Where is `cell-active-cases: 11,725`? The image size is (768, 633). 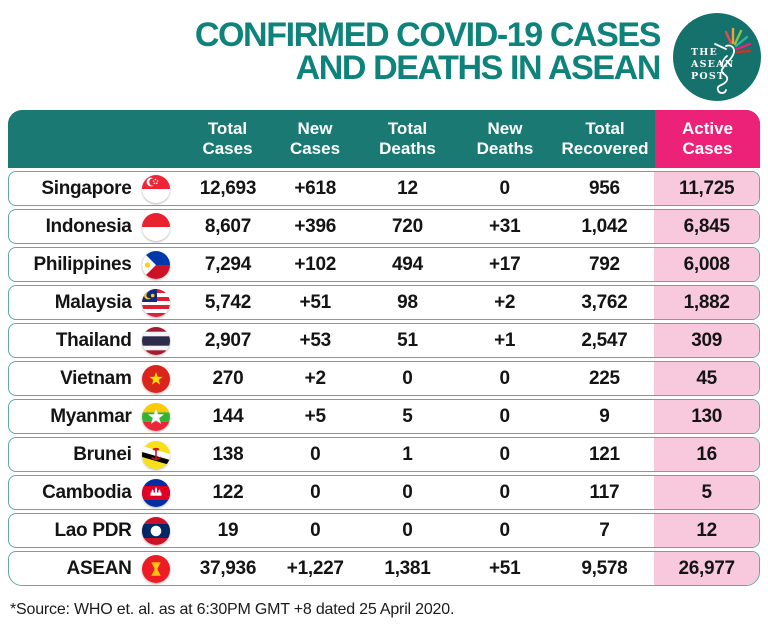 cell-active-cases: 11,725 is located at coordinates (706, 188).